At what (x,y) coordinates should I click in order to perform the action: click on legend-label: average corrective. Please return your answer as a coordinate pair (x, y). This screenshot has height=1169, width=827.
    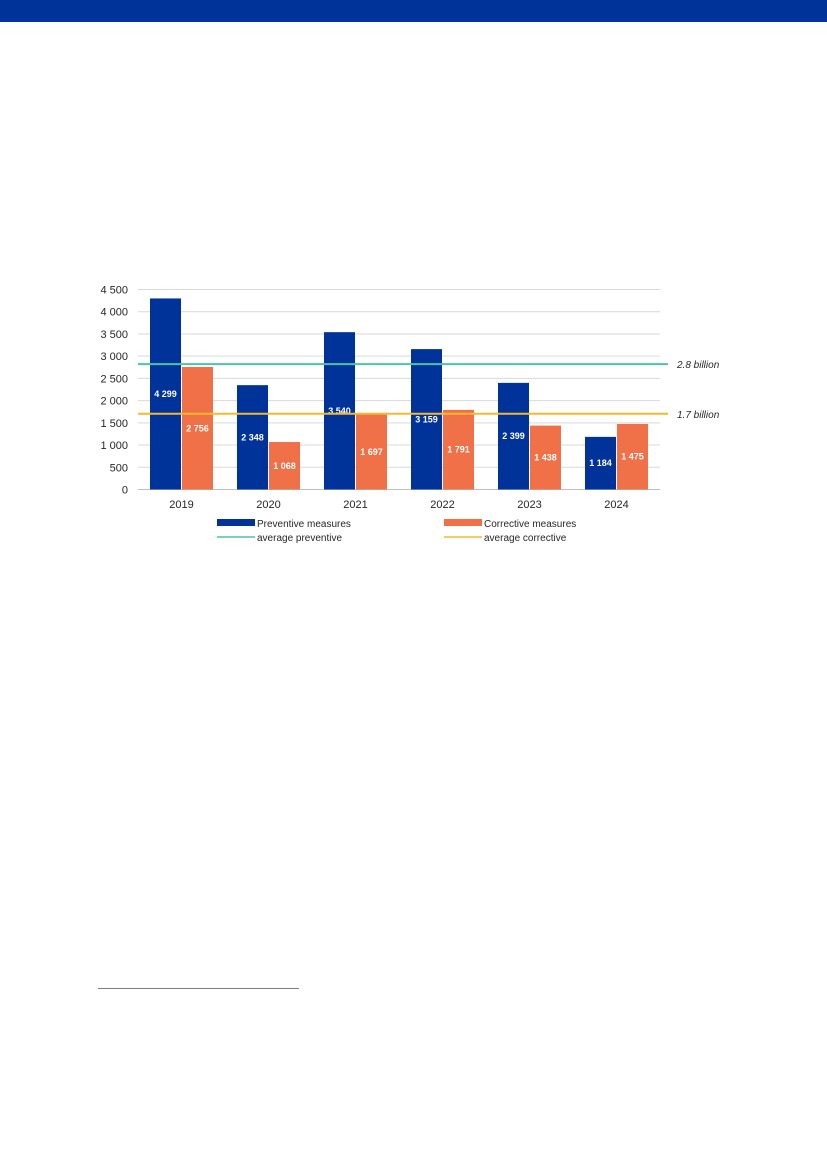
    Looking at the image, I should click on (525, 538).